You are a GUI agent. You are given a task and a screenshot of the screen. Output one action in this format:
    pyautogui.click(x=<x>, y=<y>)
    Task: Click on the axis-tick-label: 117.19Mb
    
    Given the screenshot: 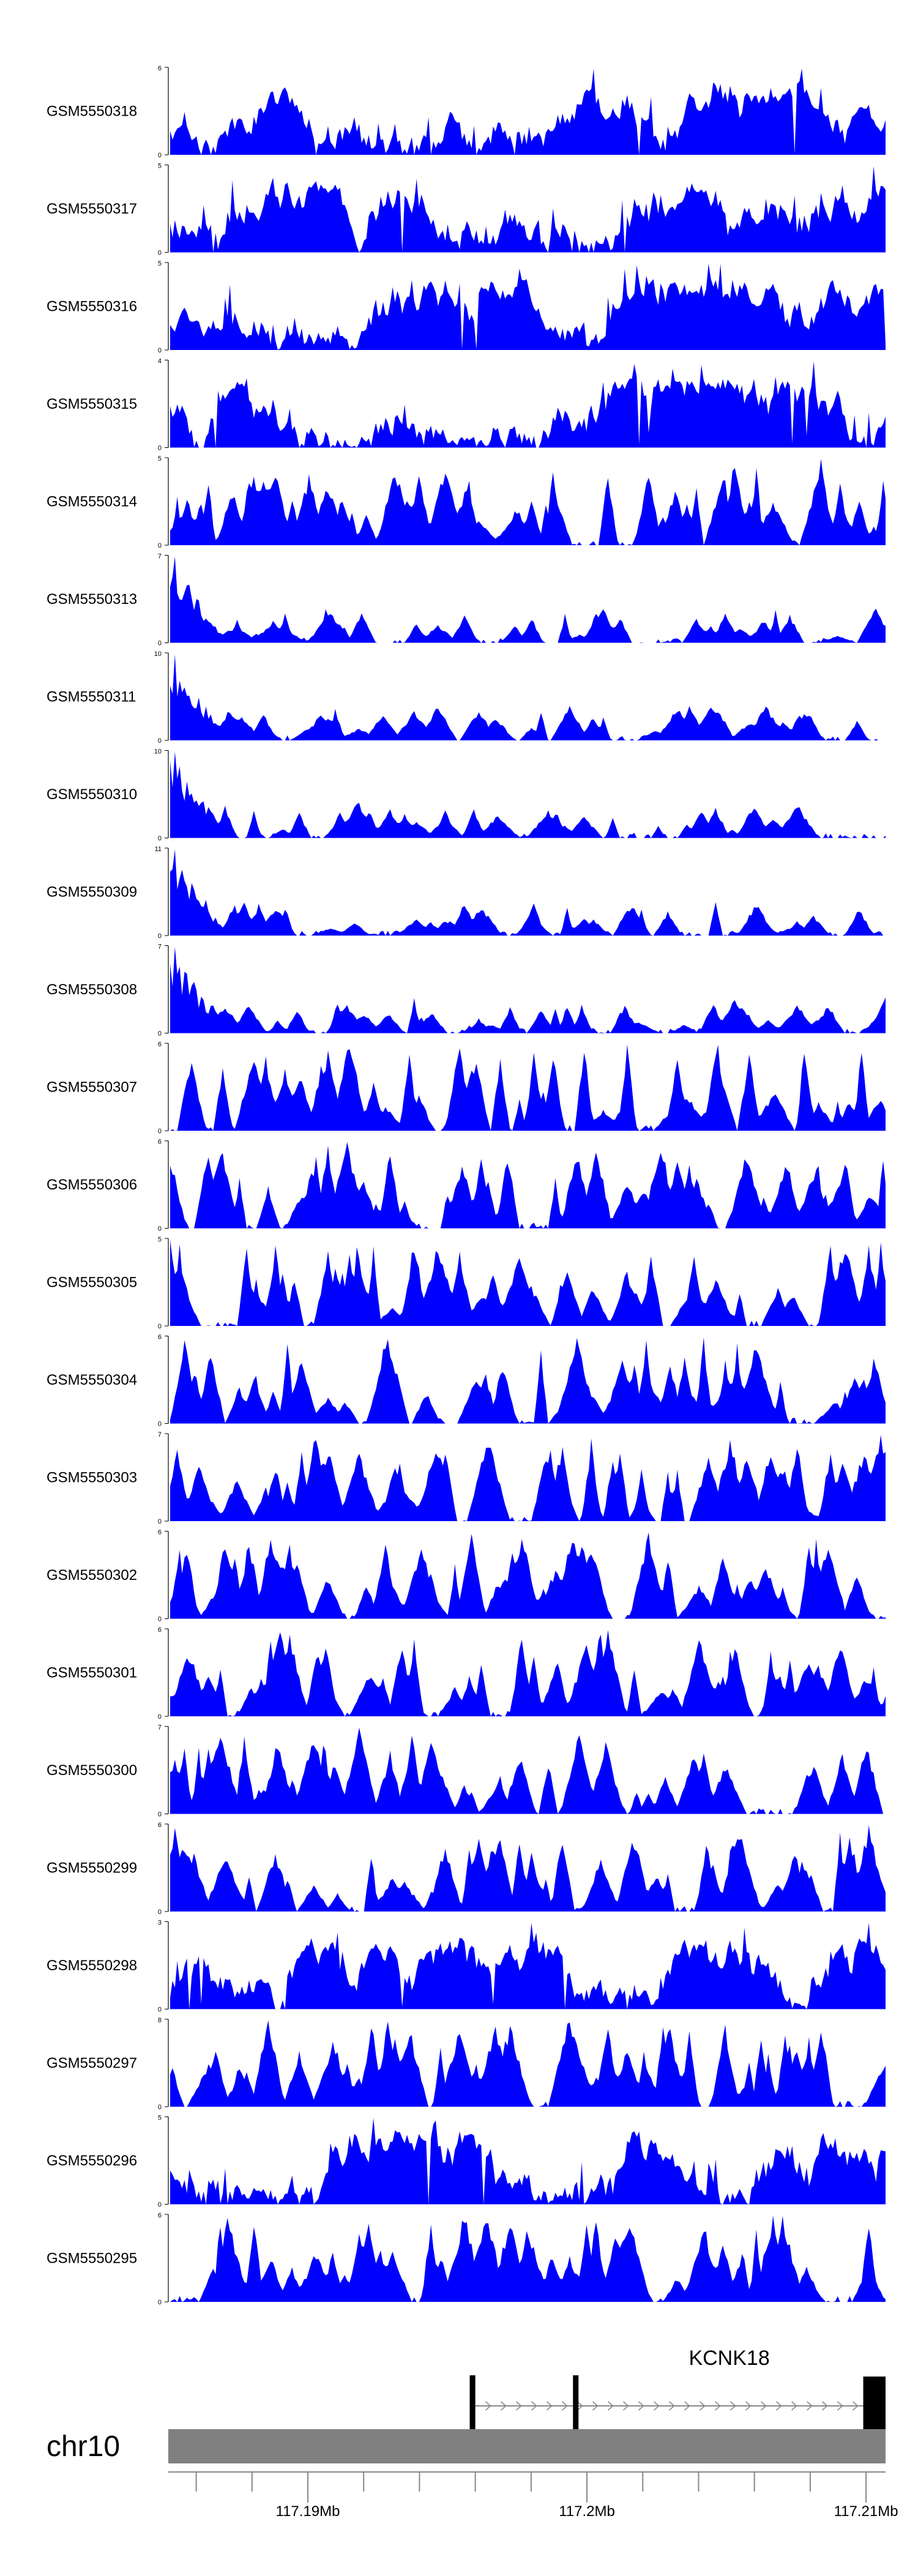 What is the action you would take?
    pyautogui.click(x=308, y=2511)
    